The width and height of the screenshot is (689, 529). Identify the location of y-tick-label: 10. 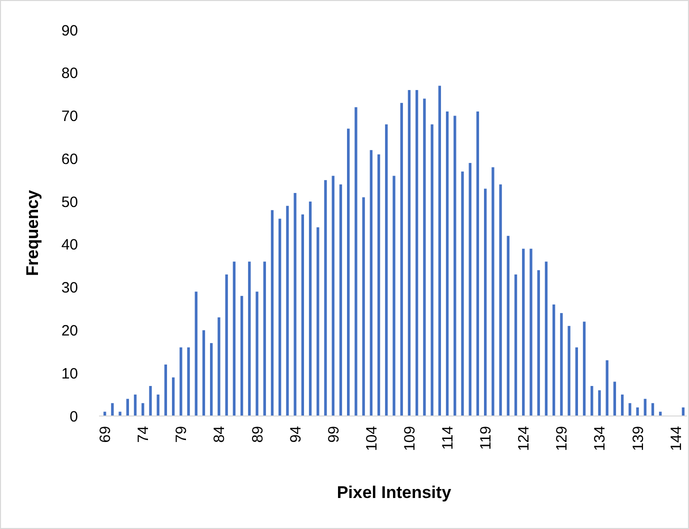
(69, 373).